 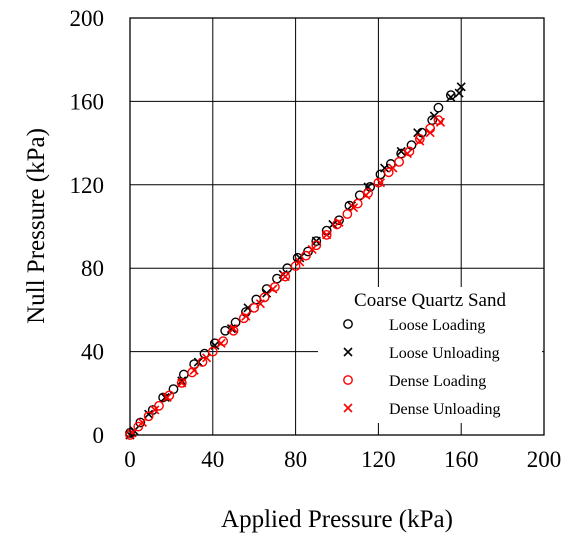 What do you see at coordinates (378, 459) in the screenshot?
I see `x-tick-label: 120` at bounding box center [378, 459].